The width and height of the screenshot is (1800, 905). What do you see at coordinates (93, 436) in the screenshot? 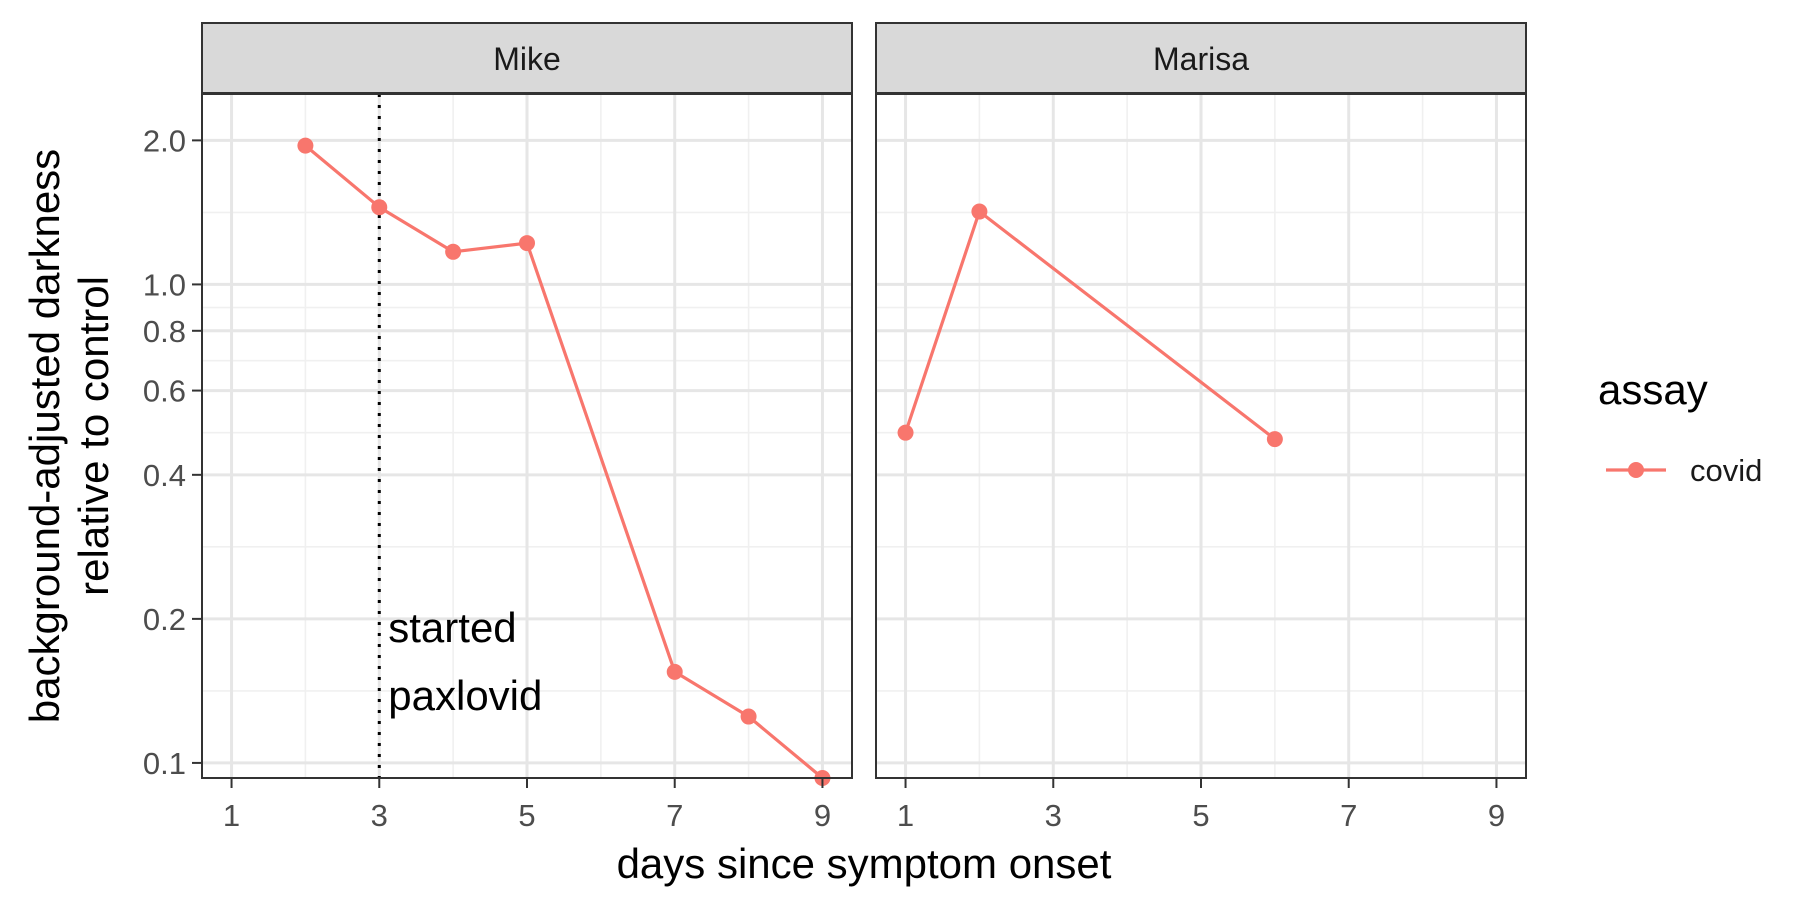
I see `y-axis-title: relative to control` at bounding box center [93, 436].